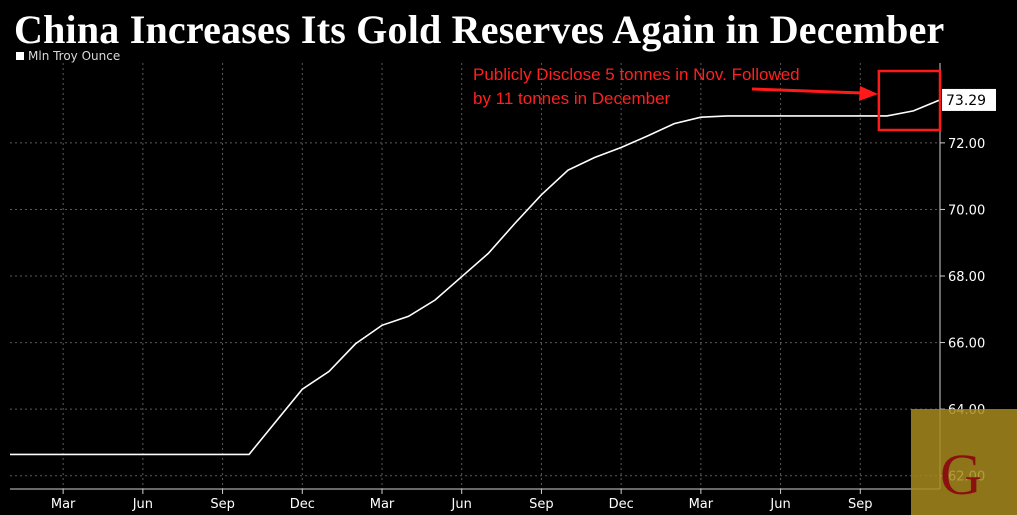 This screenshot has width=1017, height=515. Describe the element at coordinates (966, 144) in the screenshot. I see `y-tick-label: 72.00` at that location.